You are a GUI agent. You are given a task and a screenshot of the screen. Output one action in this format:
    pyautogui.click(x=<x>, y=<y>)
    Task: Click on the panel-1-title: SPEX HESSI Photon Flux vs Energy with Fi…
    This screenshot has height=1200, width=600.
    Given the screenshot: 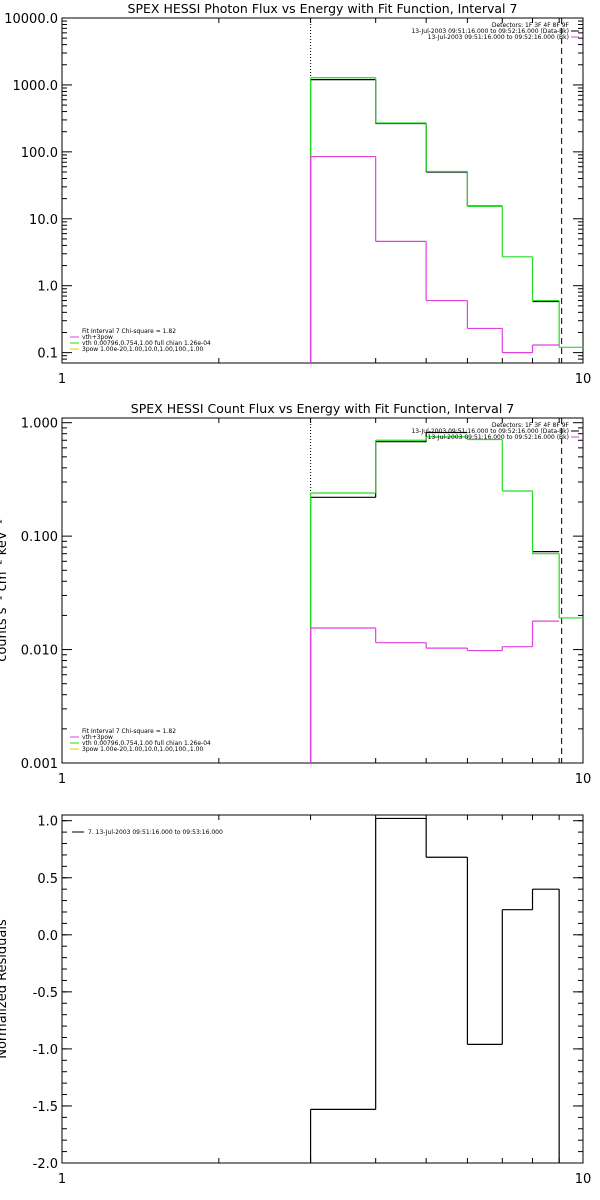 What is the action you would take?
    pyautogui.click(x=323, y=8)
    